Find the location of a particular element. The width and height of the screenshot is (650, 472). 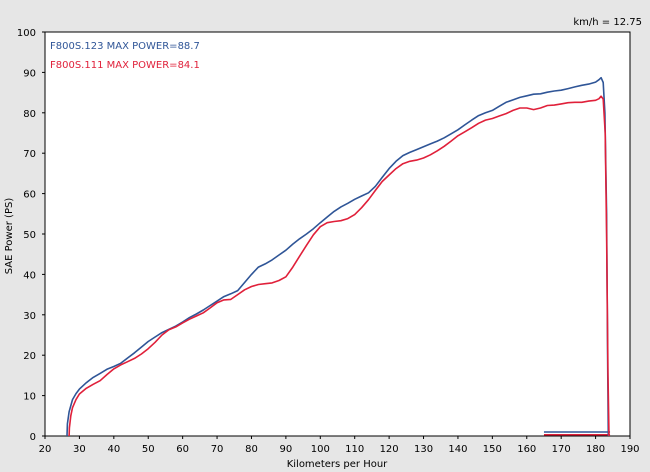

x-tick-label: 110 is located at coordinates (354, 449).